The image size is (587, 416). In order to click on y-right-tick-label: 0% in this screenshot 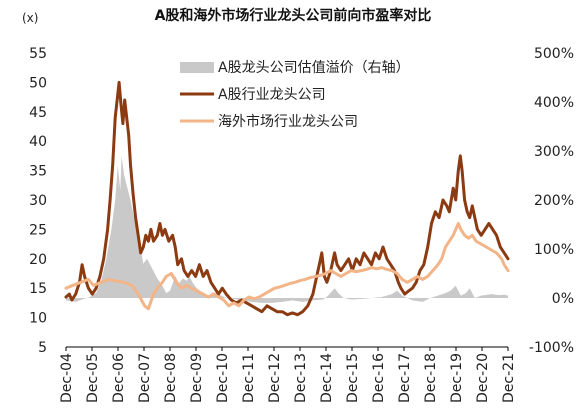, I will do `click(563, 299)`.